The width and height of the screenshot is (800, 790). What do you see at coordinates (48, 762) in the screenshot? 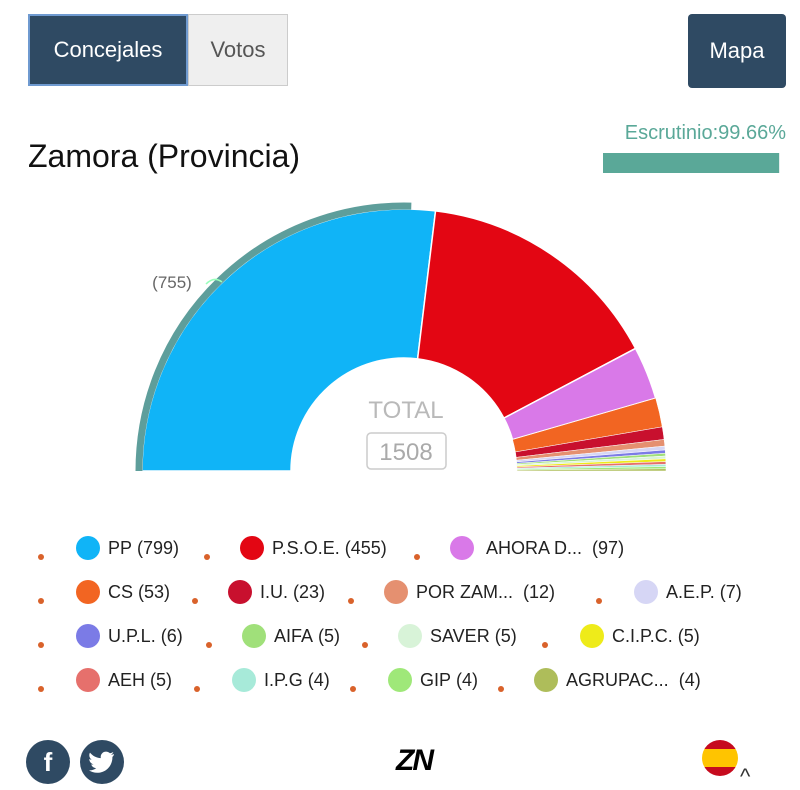
I see `facebook-icon: f` at bounding box center [48, 762].